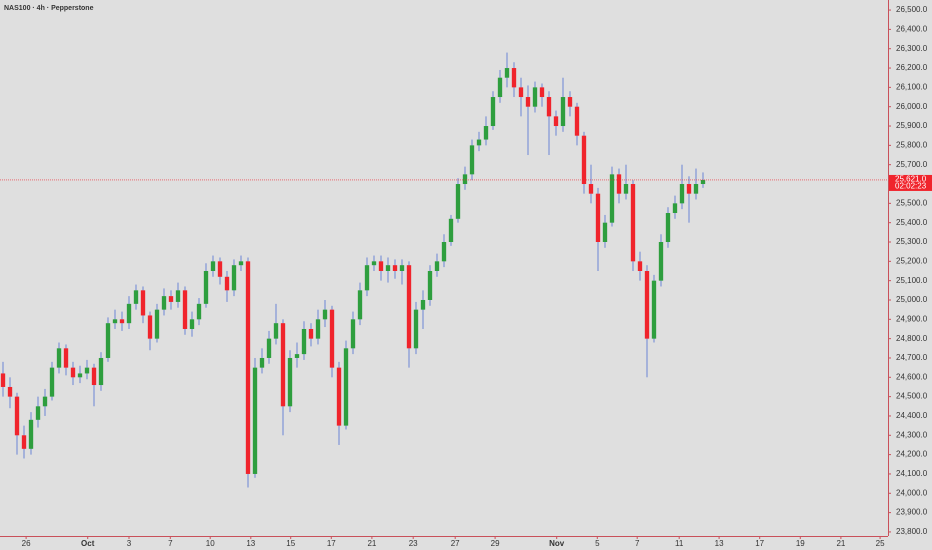 This screenshot has width=932, height=550. What do you see at coordinates (597, 543) in the screenshot?
I see `x-tick-label: 5` at bounding box center [597, 543].